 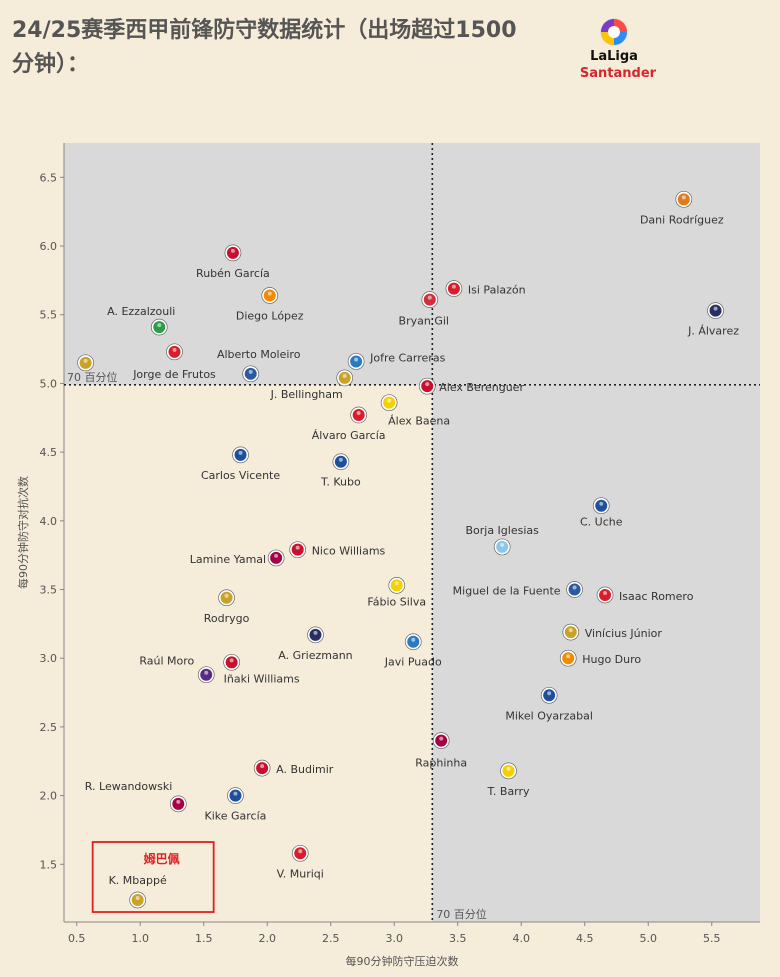 What do you see at coordinates (138, 880) in the screenshot?
I see `player-label: K. Mbappé` at bounding box center [138, 880].